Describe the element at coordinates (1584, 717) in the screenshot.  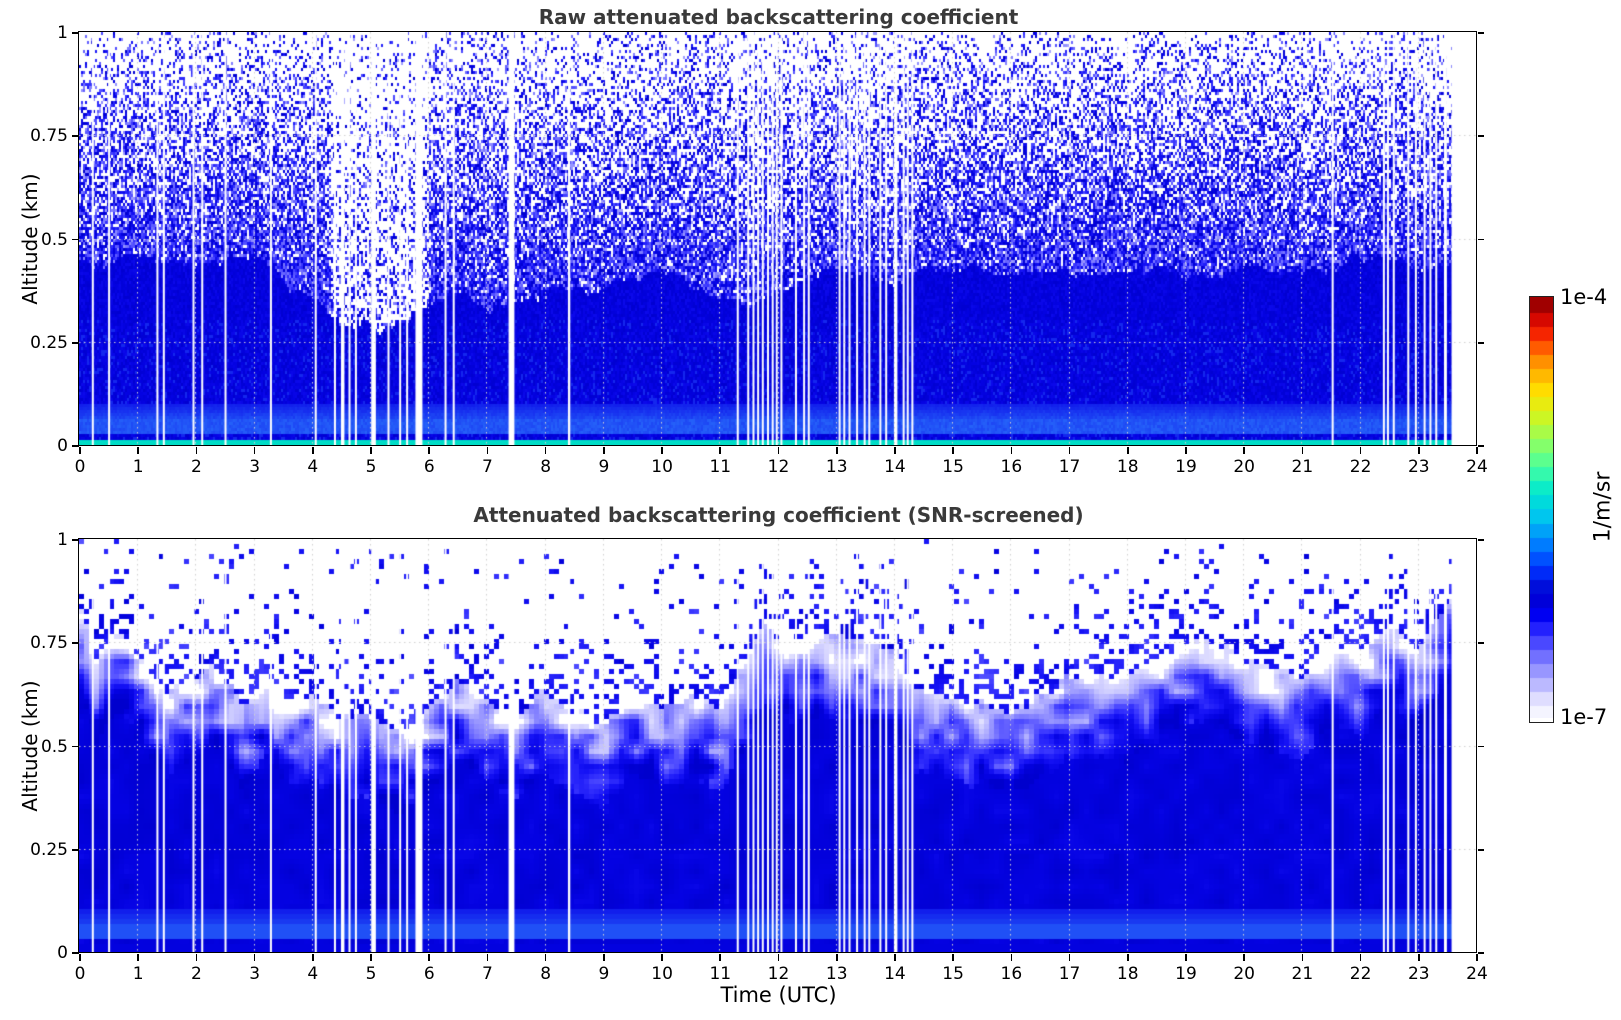
I see `colorbar-min-label: 1e-7` at that location.